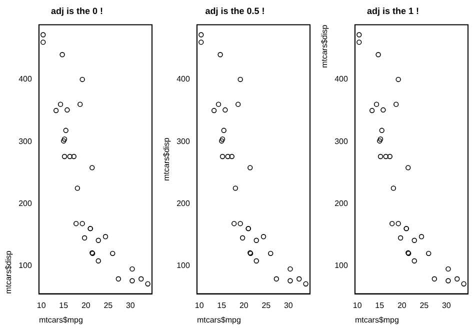 The width and height of the screenshot is (474, 335). I want to click on chart-title: adj is the 0.5 !, so click(235, 11).